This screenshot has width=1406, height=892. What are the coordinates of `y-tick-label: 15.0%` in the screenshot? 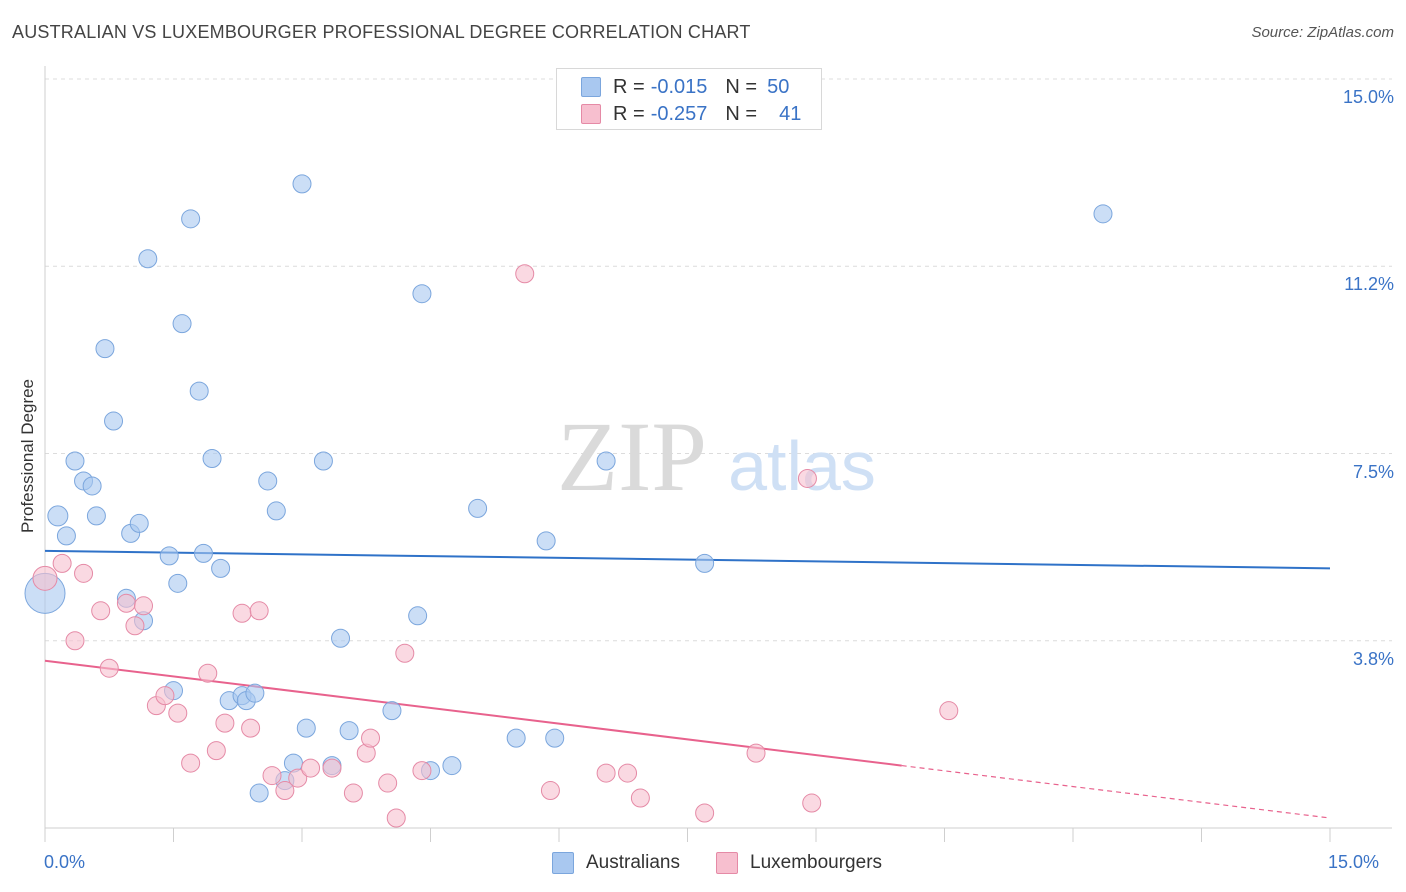 It's located at (1368, 97).